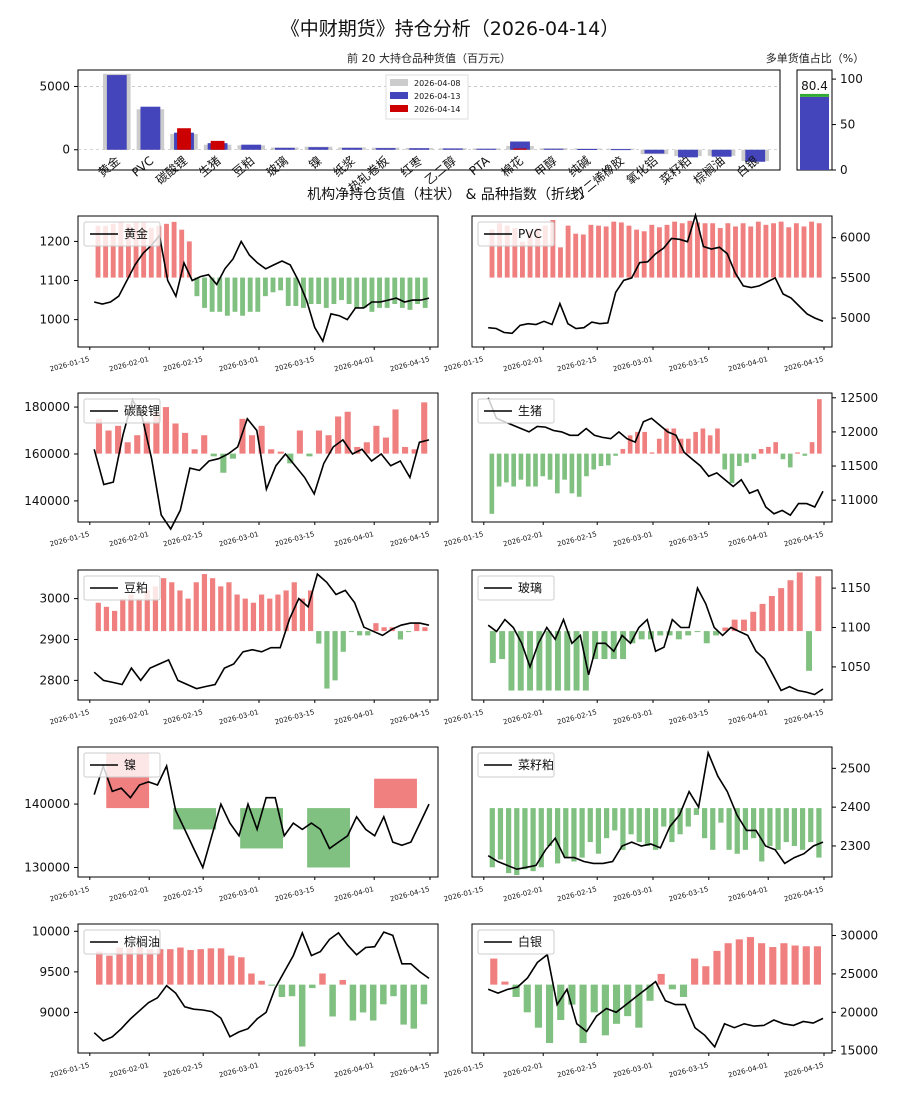  I want to click on panel-nickel-xtick-label: 2026-03-15, so click(294, 894).